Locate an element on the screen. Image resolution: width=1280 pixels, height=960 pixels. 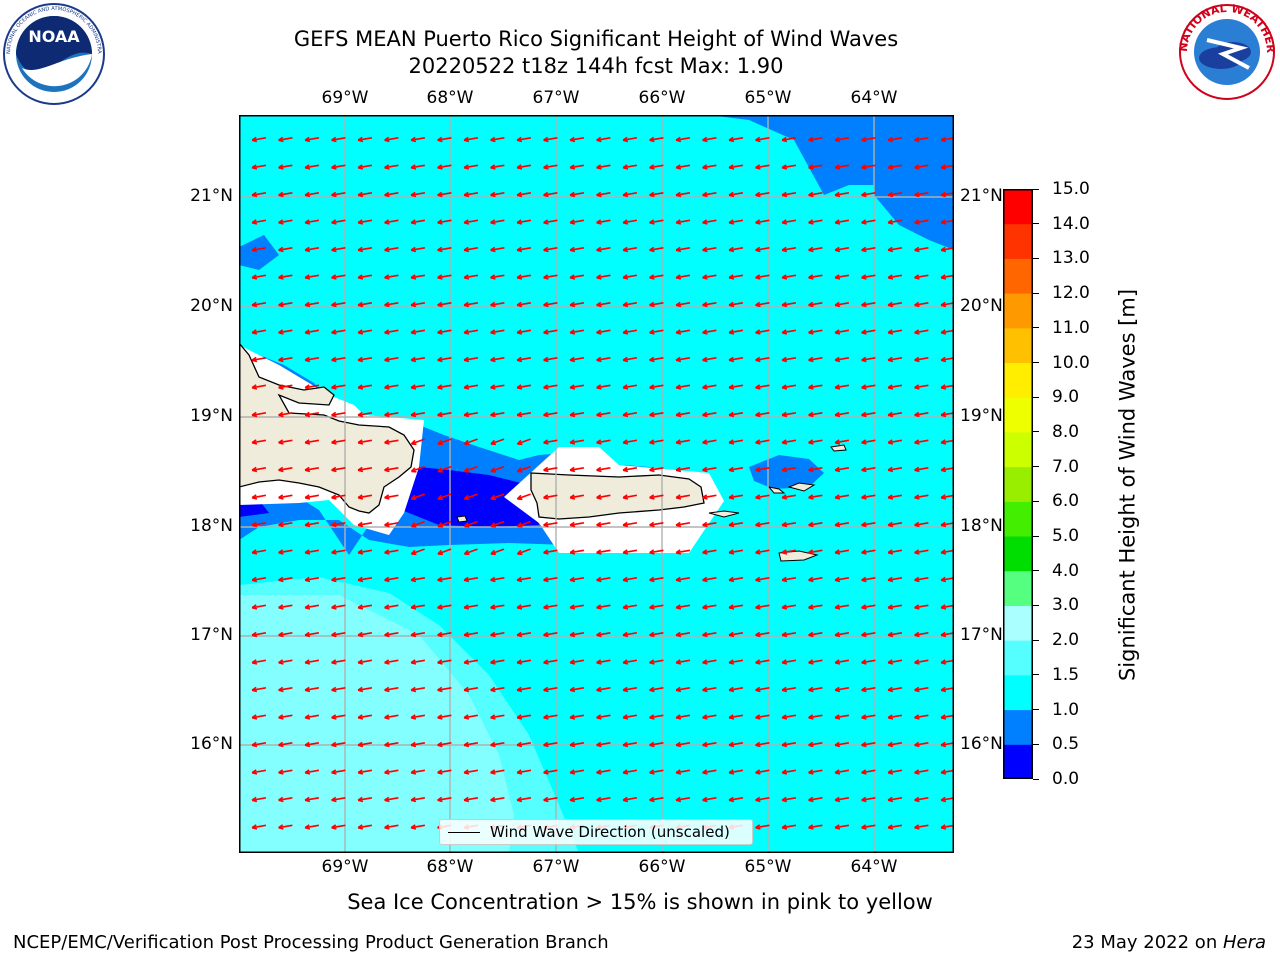
colorbar-segment is located at coordinates (1018, 345).